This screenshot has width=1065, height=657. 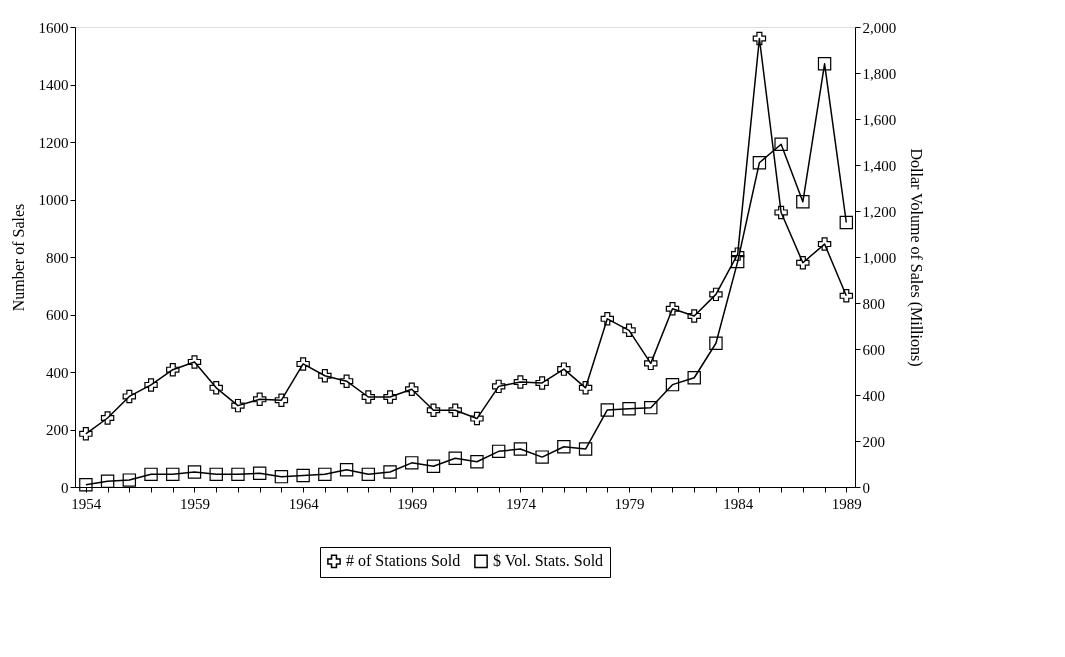 What do you see at coordinates (53, 200) in the screenshot?
I see `y-tick-label: 1000` at bounding box center [53, 200].